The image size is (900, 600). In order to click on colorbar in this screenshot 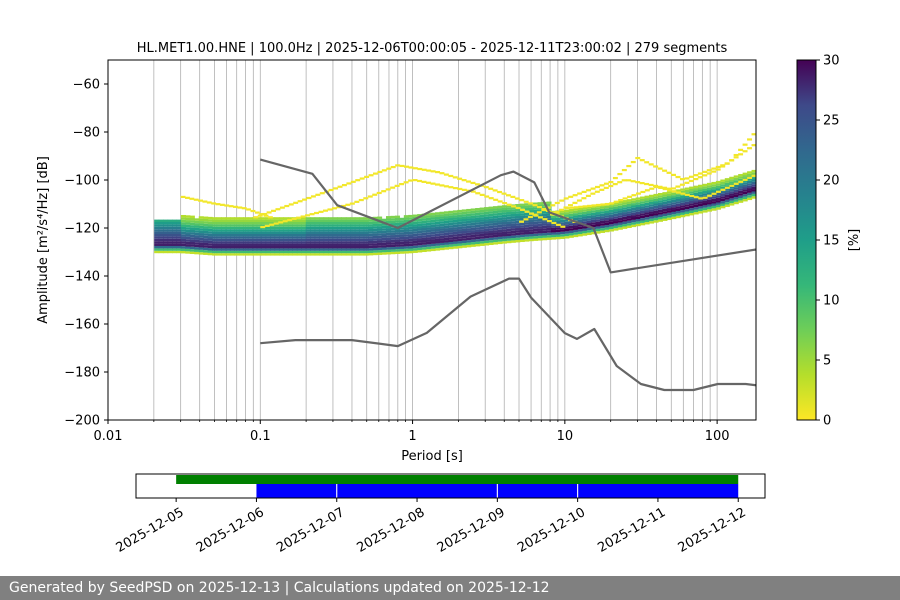, I will do `click(806, 240)`.